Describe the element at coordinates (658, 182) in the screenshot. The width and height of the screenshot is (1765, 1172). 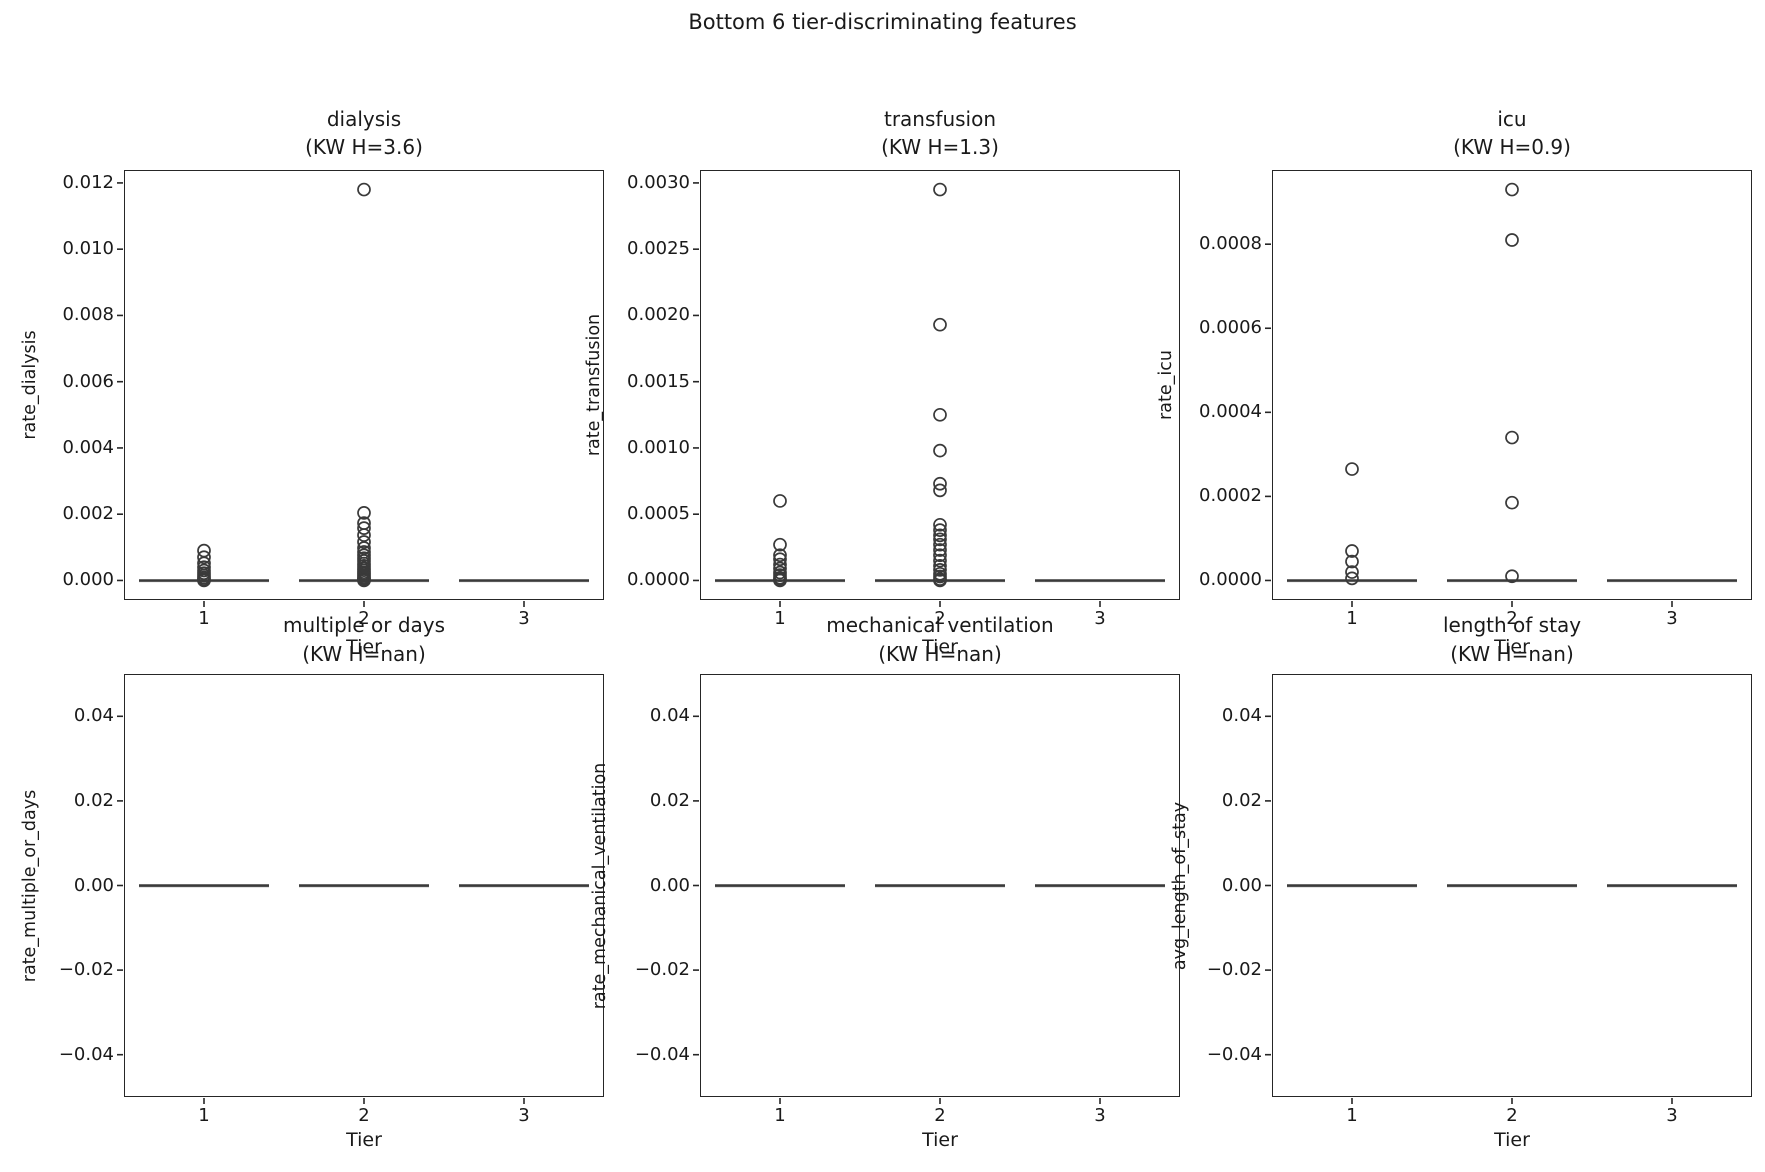
I see `y-tick-label: 0.0030` at that location.